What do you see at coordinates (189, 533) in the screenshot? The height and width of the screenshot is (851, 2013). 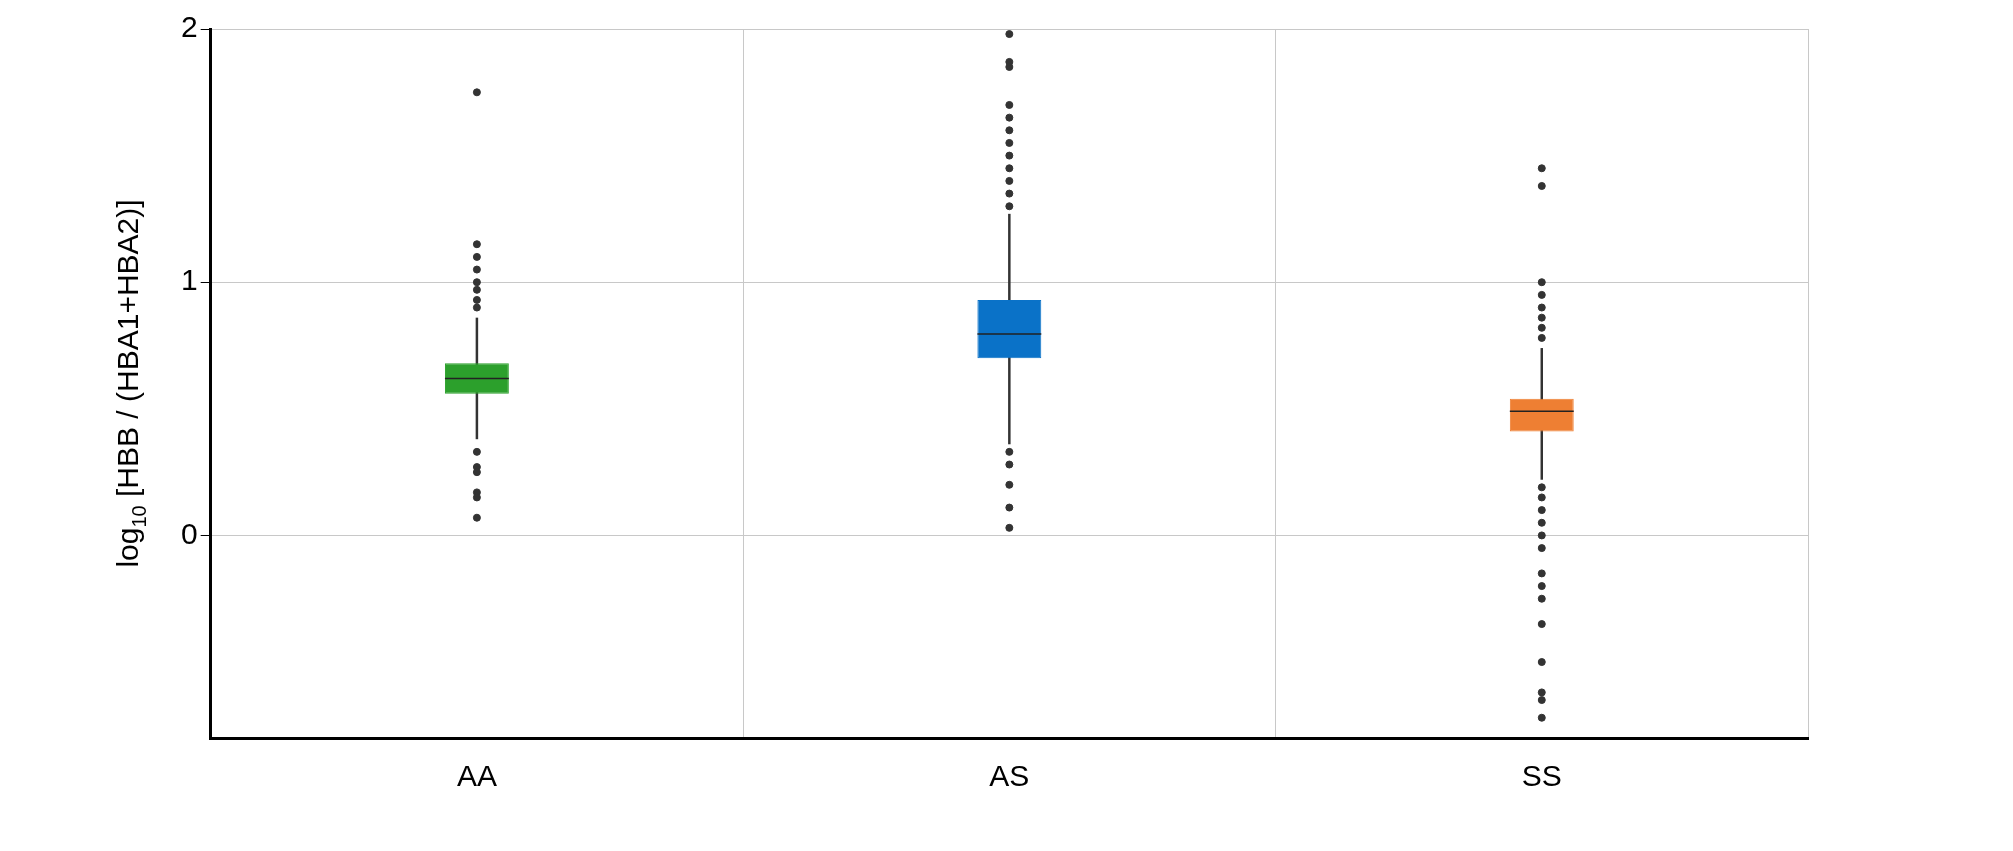 I see `y-tick-label: 0` at bounding box center [189, 533].